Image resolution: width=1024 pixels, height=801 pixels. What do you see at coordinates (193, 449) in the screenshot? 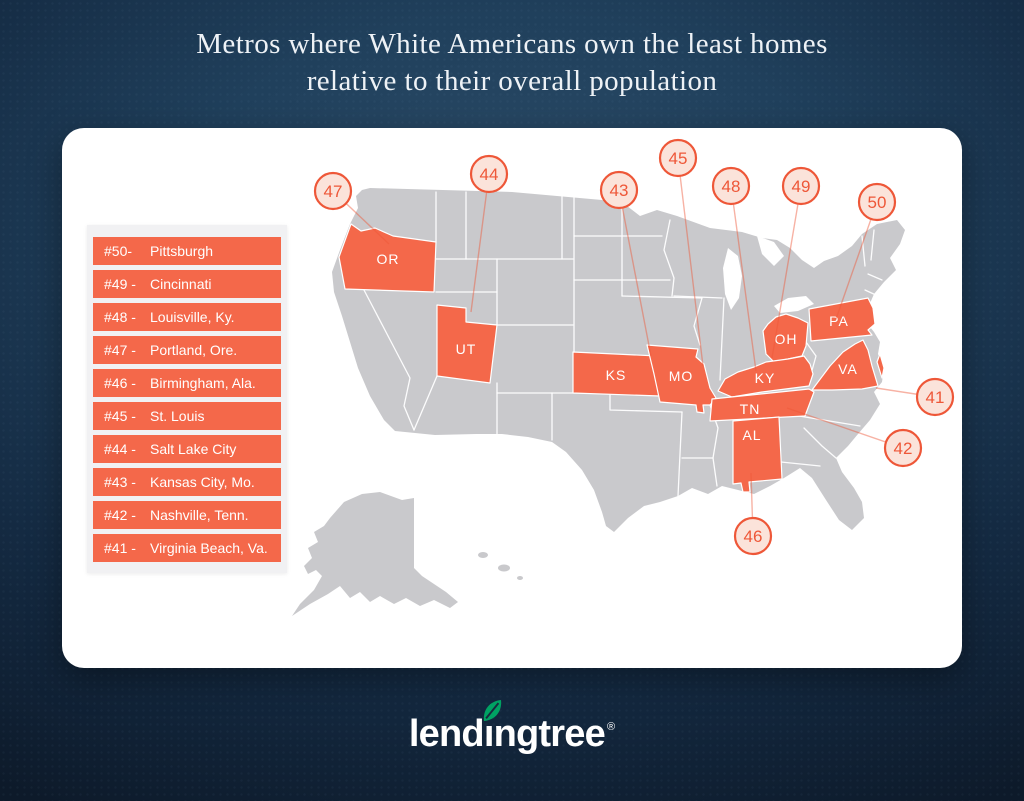
I see `city-label: Salt Lake City` at bounding box center [193, 449].